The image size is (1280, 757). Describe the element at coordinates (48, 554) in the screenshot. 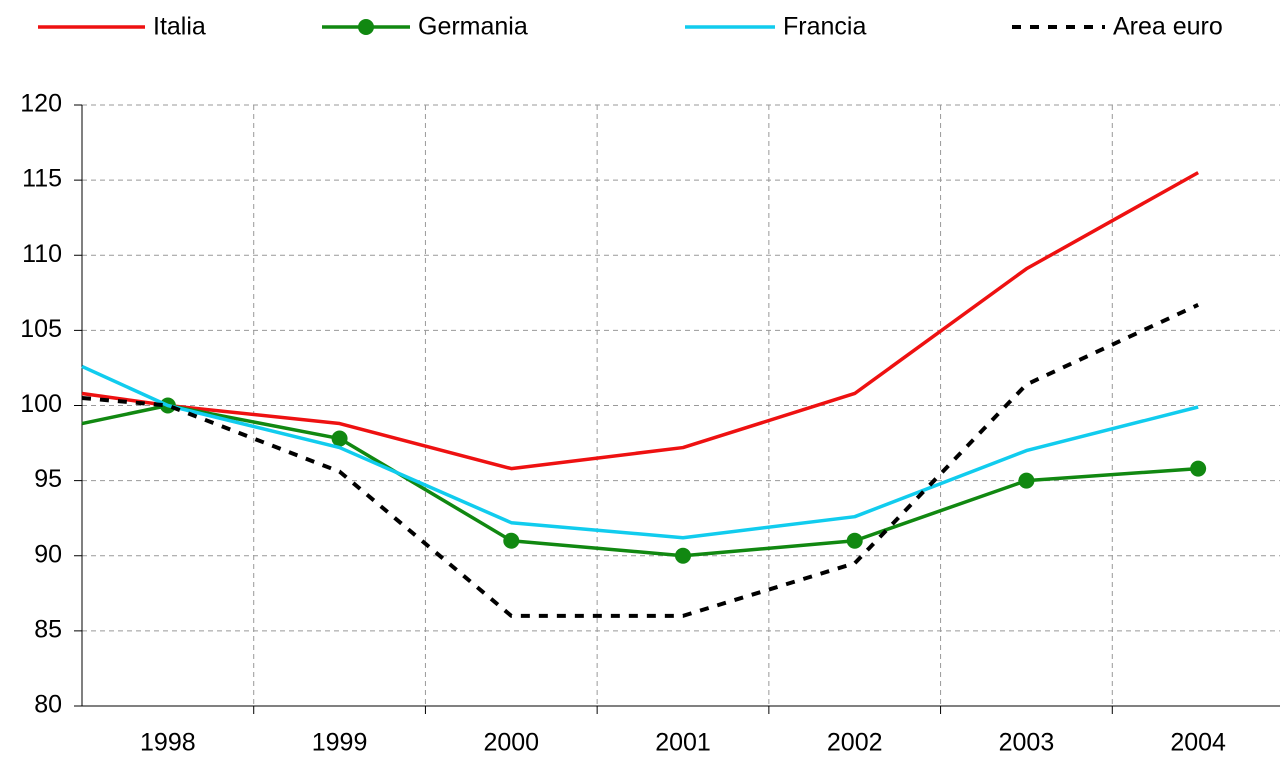

I see `y-tick-label: 90` at that location.